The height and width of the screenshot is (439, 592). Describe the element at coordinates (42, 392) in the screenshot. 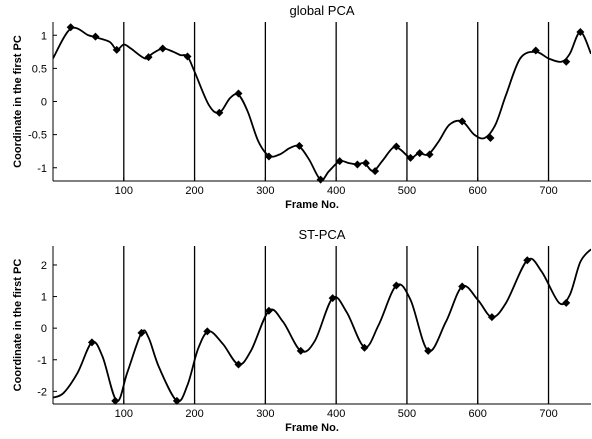

I see `y-tick-label: -2` at that location.